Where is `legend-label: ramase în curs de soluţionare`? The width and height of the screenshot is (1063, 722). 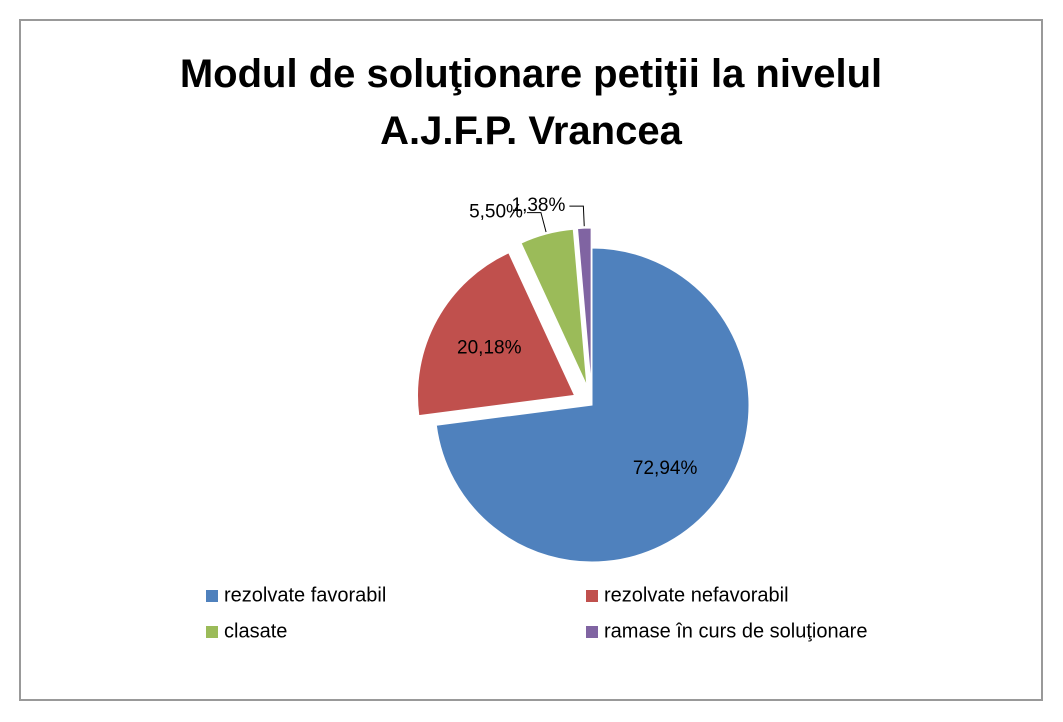 legend-label: ramase în curs de soluţionare is located at coordinates (735, 631).